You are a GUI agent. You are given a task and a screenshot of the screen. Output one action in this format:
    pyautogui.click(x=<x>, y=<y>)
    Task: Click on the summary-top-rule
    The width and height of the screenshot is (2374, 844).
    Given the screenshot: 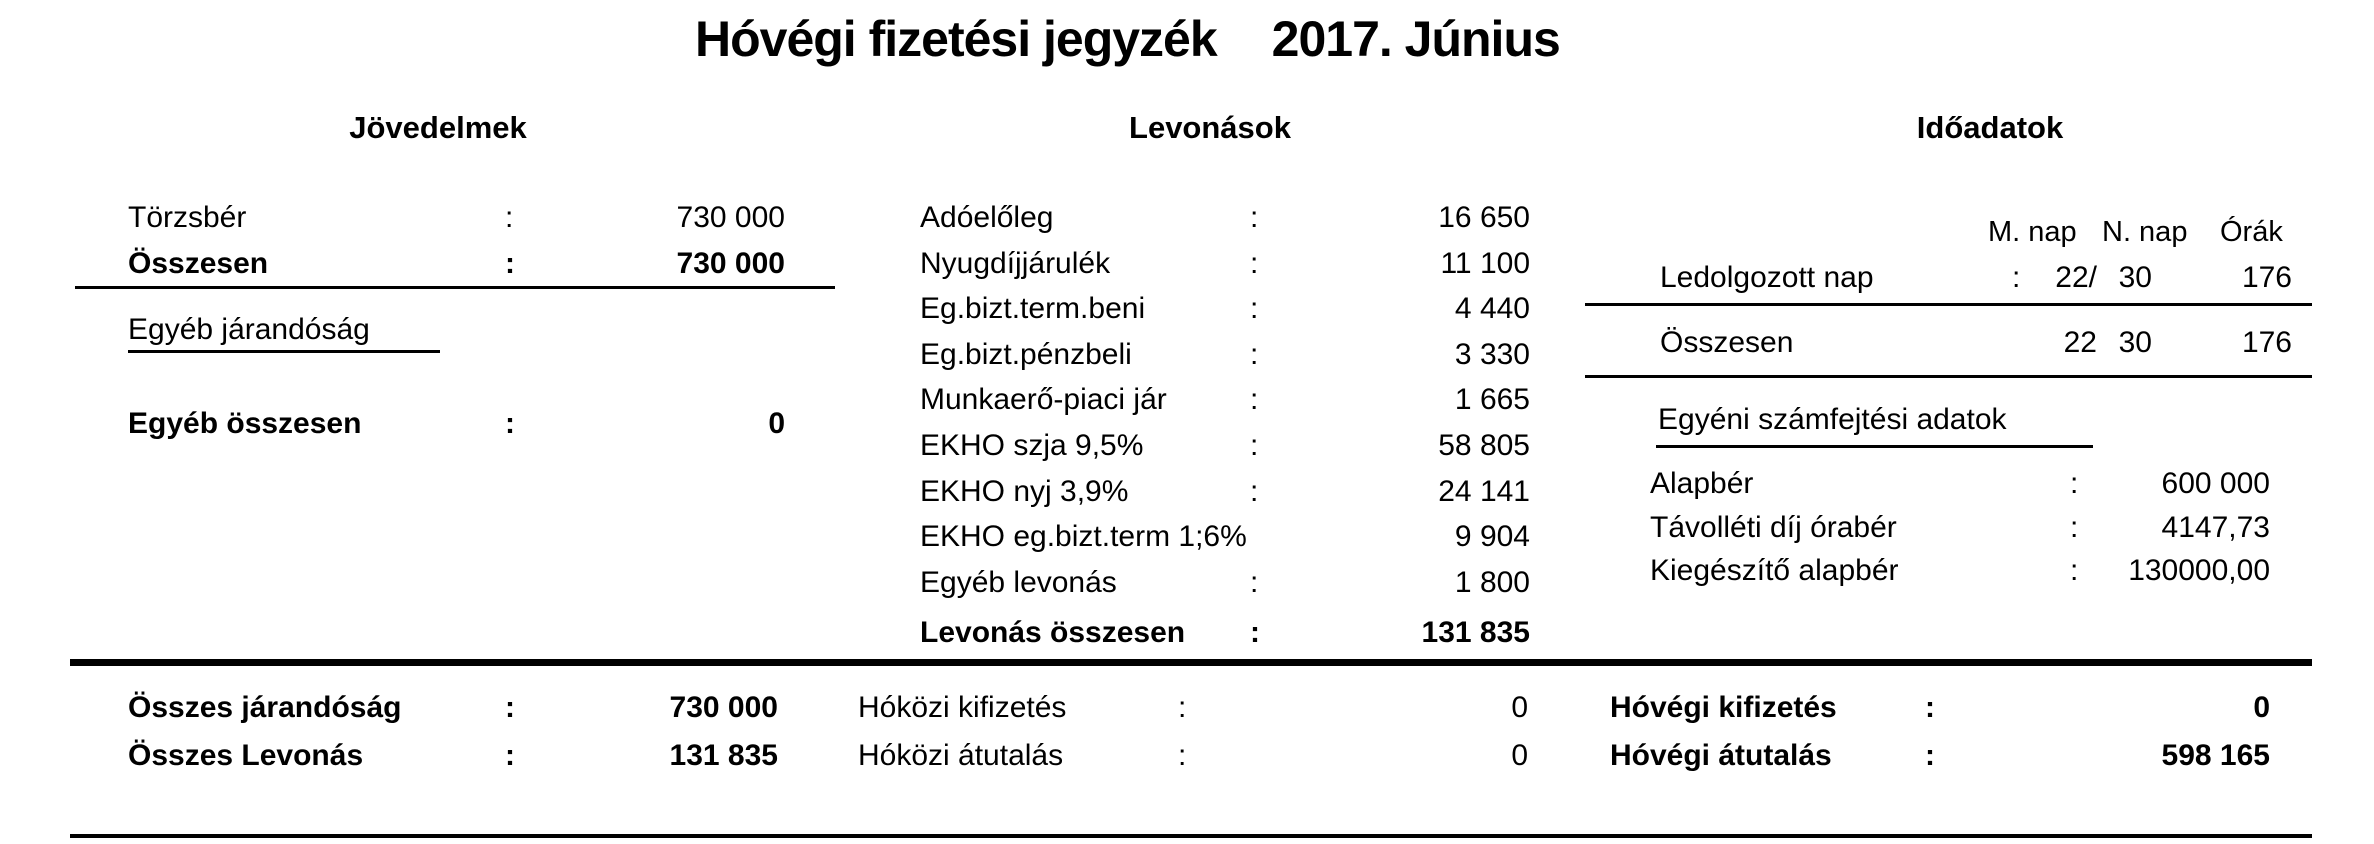 What is the action you would take?
    pyautogui.click(x=1191, y=662)
    